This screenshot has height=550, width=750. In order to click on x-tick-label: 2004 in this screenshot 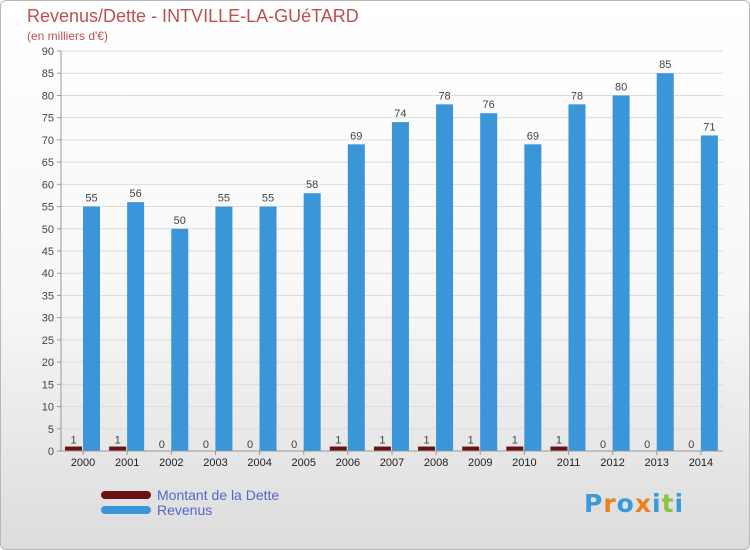, I will do `click(259, 463)`.